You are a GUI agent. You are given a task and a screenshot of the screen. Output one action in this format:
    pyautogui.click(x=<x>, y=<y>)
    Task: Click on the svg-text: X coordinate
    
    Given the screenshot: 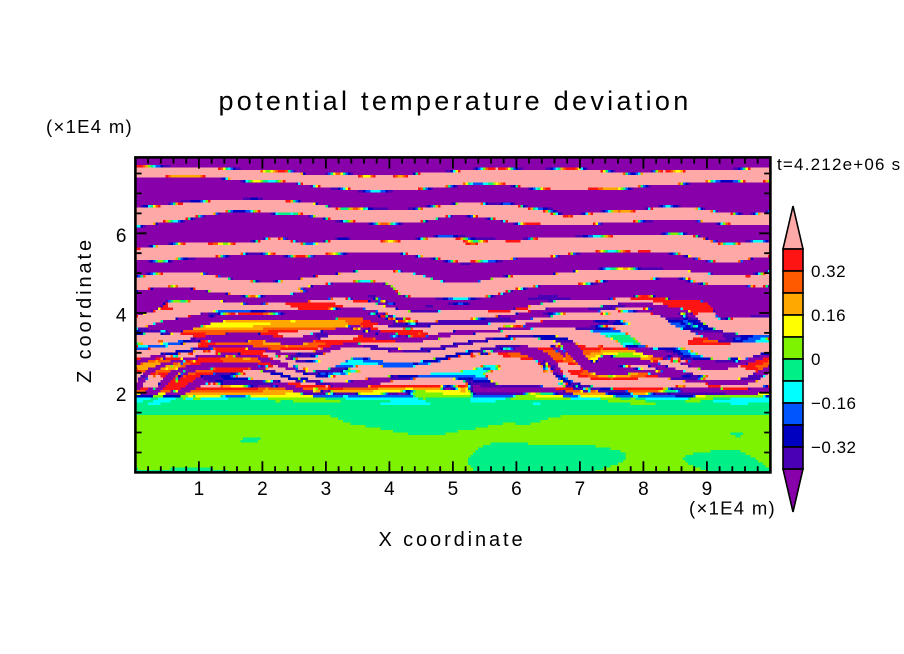 What is the action you would take?
    pyautogui.click(x=451, y=540)
    